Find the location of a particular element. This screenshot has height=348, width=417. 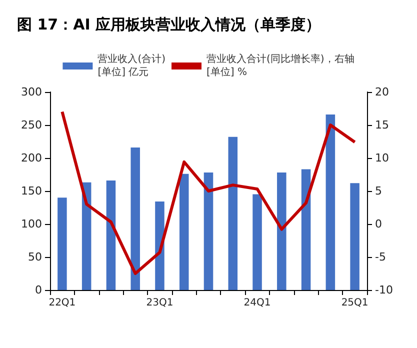

x-tick-label: 22Q1 is located at coordinates (62, 303).